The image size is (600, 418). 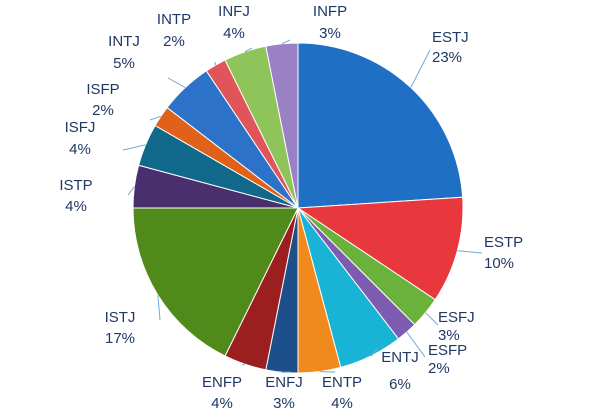 What do you see at coordinates (80, 149) in the screenshot?
I see `slice-percent-isfj: 4%` at bounding box center [80, 149].